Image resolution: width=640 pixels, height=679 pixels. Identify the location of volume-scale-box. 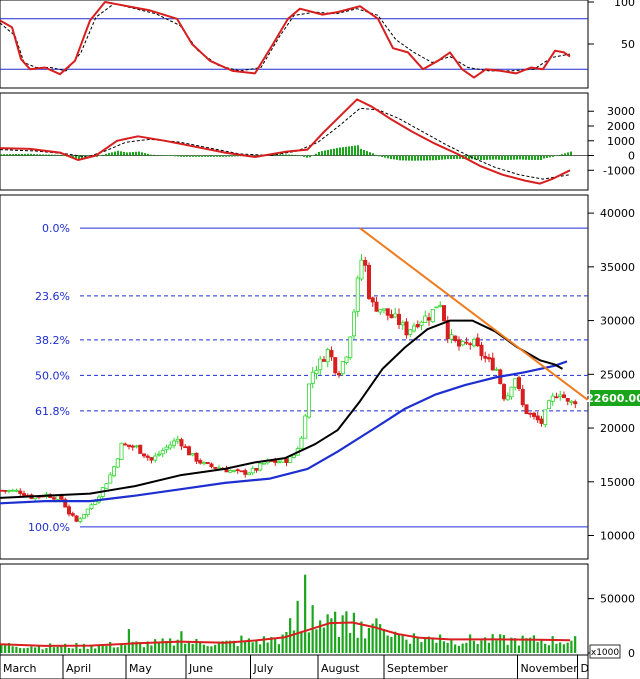
(605, 651).